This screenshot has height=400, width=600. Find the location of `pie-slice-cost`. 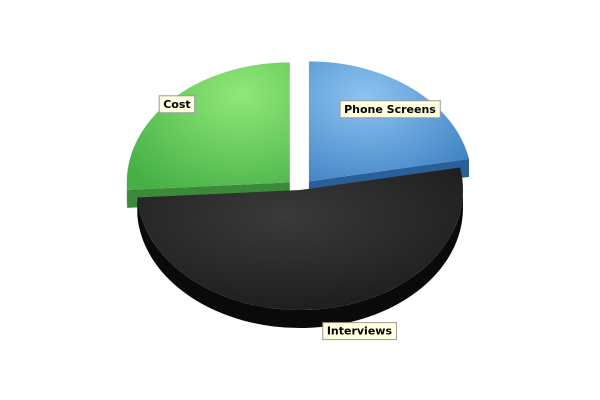

pie-slice-cost is located at coordinates (208, 126).